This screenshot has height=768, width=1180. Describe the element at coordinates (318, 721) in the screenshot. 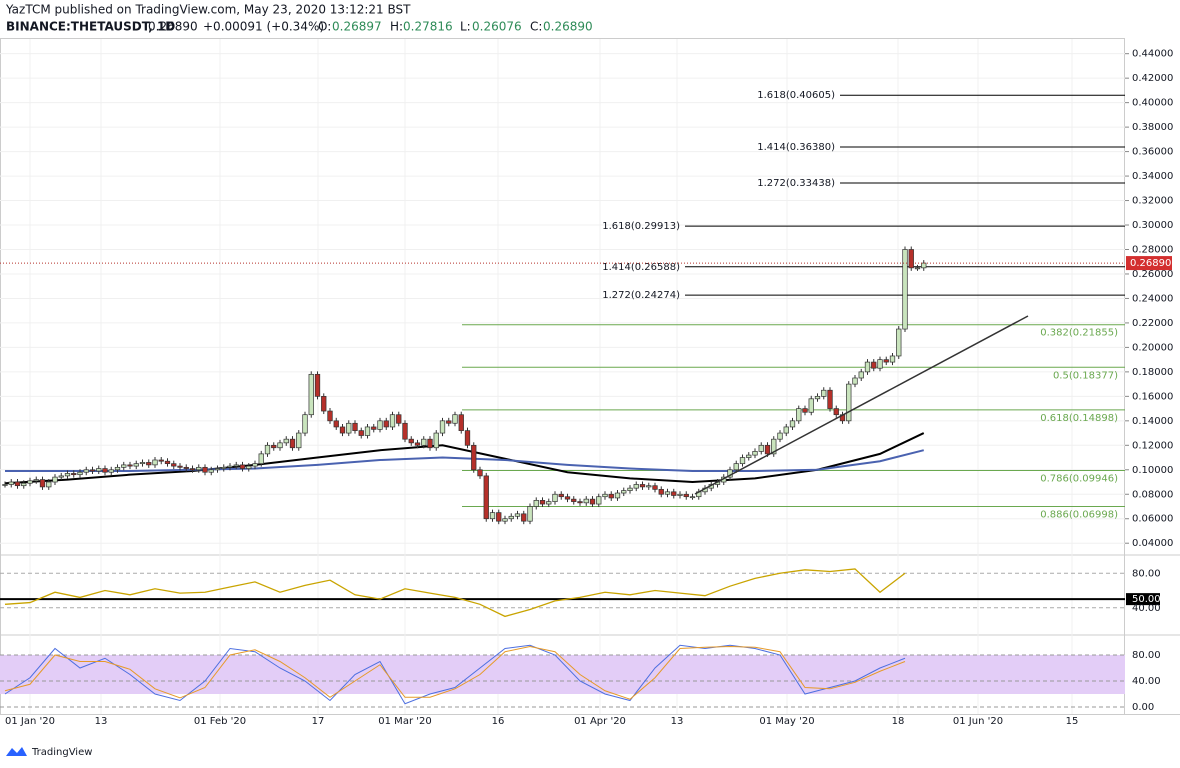

I see `x-tick-label: 17` at that location.